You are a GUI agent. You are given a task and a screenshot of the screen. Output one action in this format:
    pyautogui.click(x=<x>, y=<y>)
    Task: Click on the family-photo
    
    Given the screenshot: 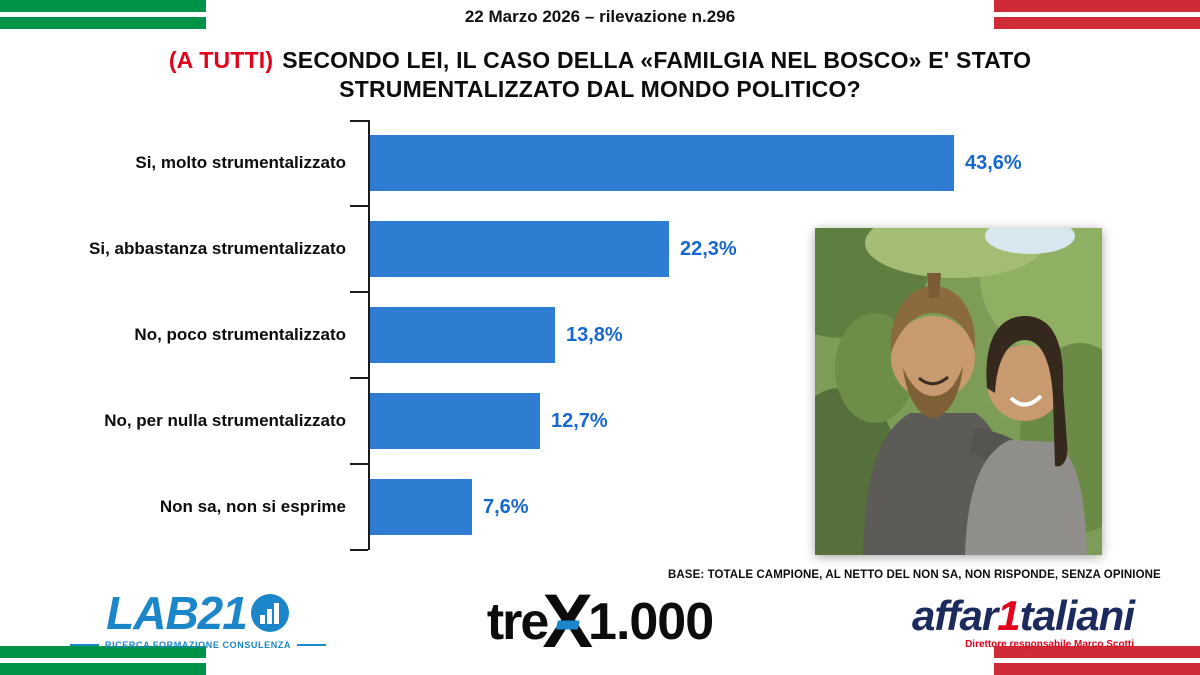 What is the action you would take?
    pyautogui.click(x=958, y=391)
    